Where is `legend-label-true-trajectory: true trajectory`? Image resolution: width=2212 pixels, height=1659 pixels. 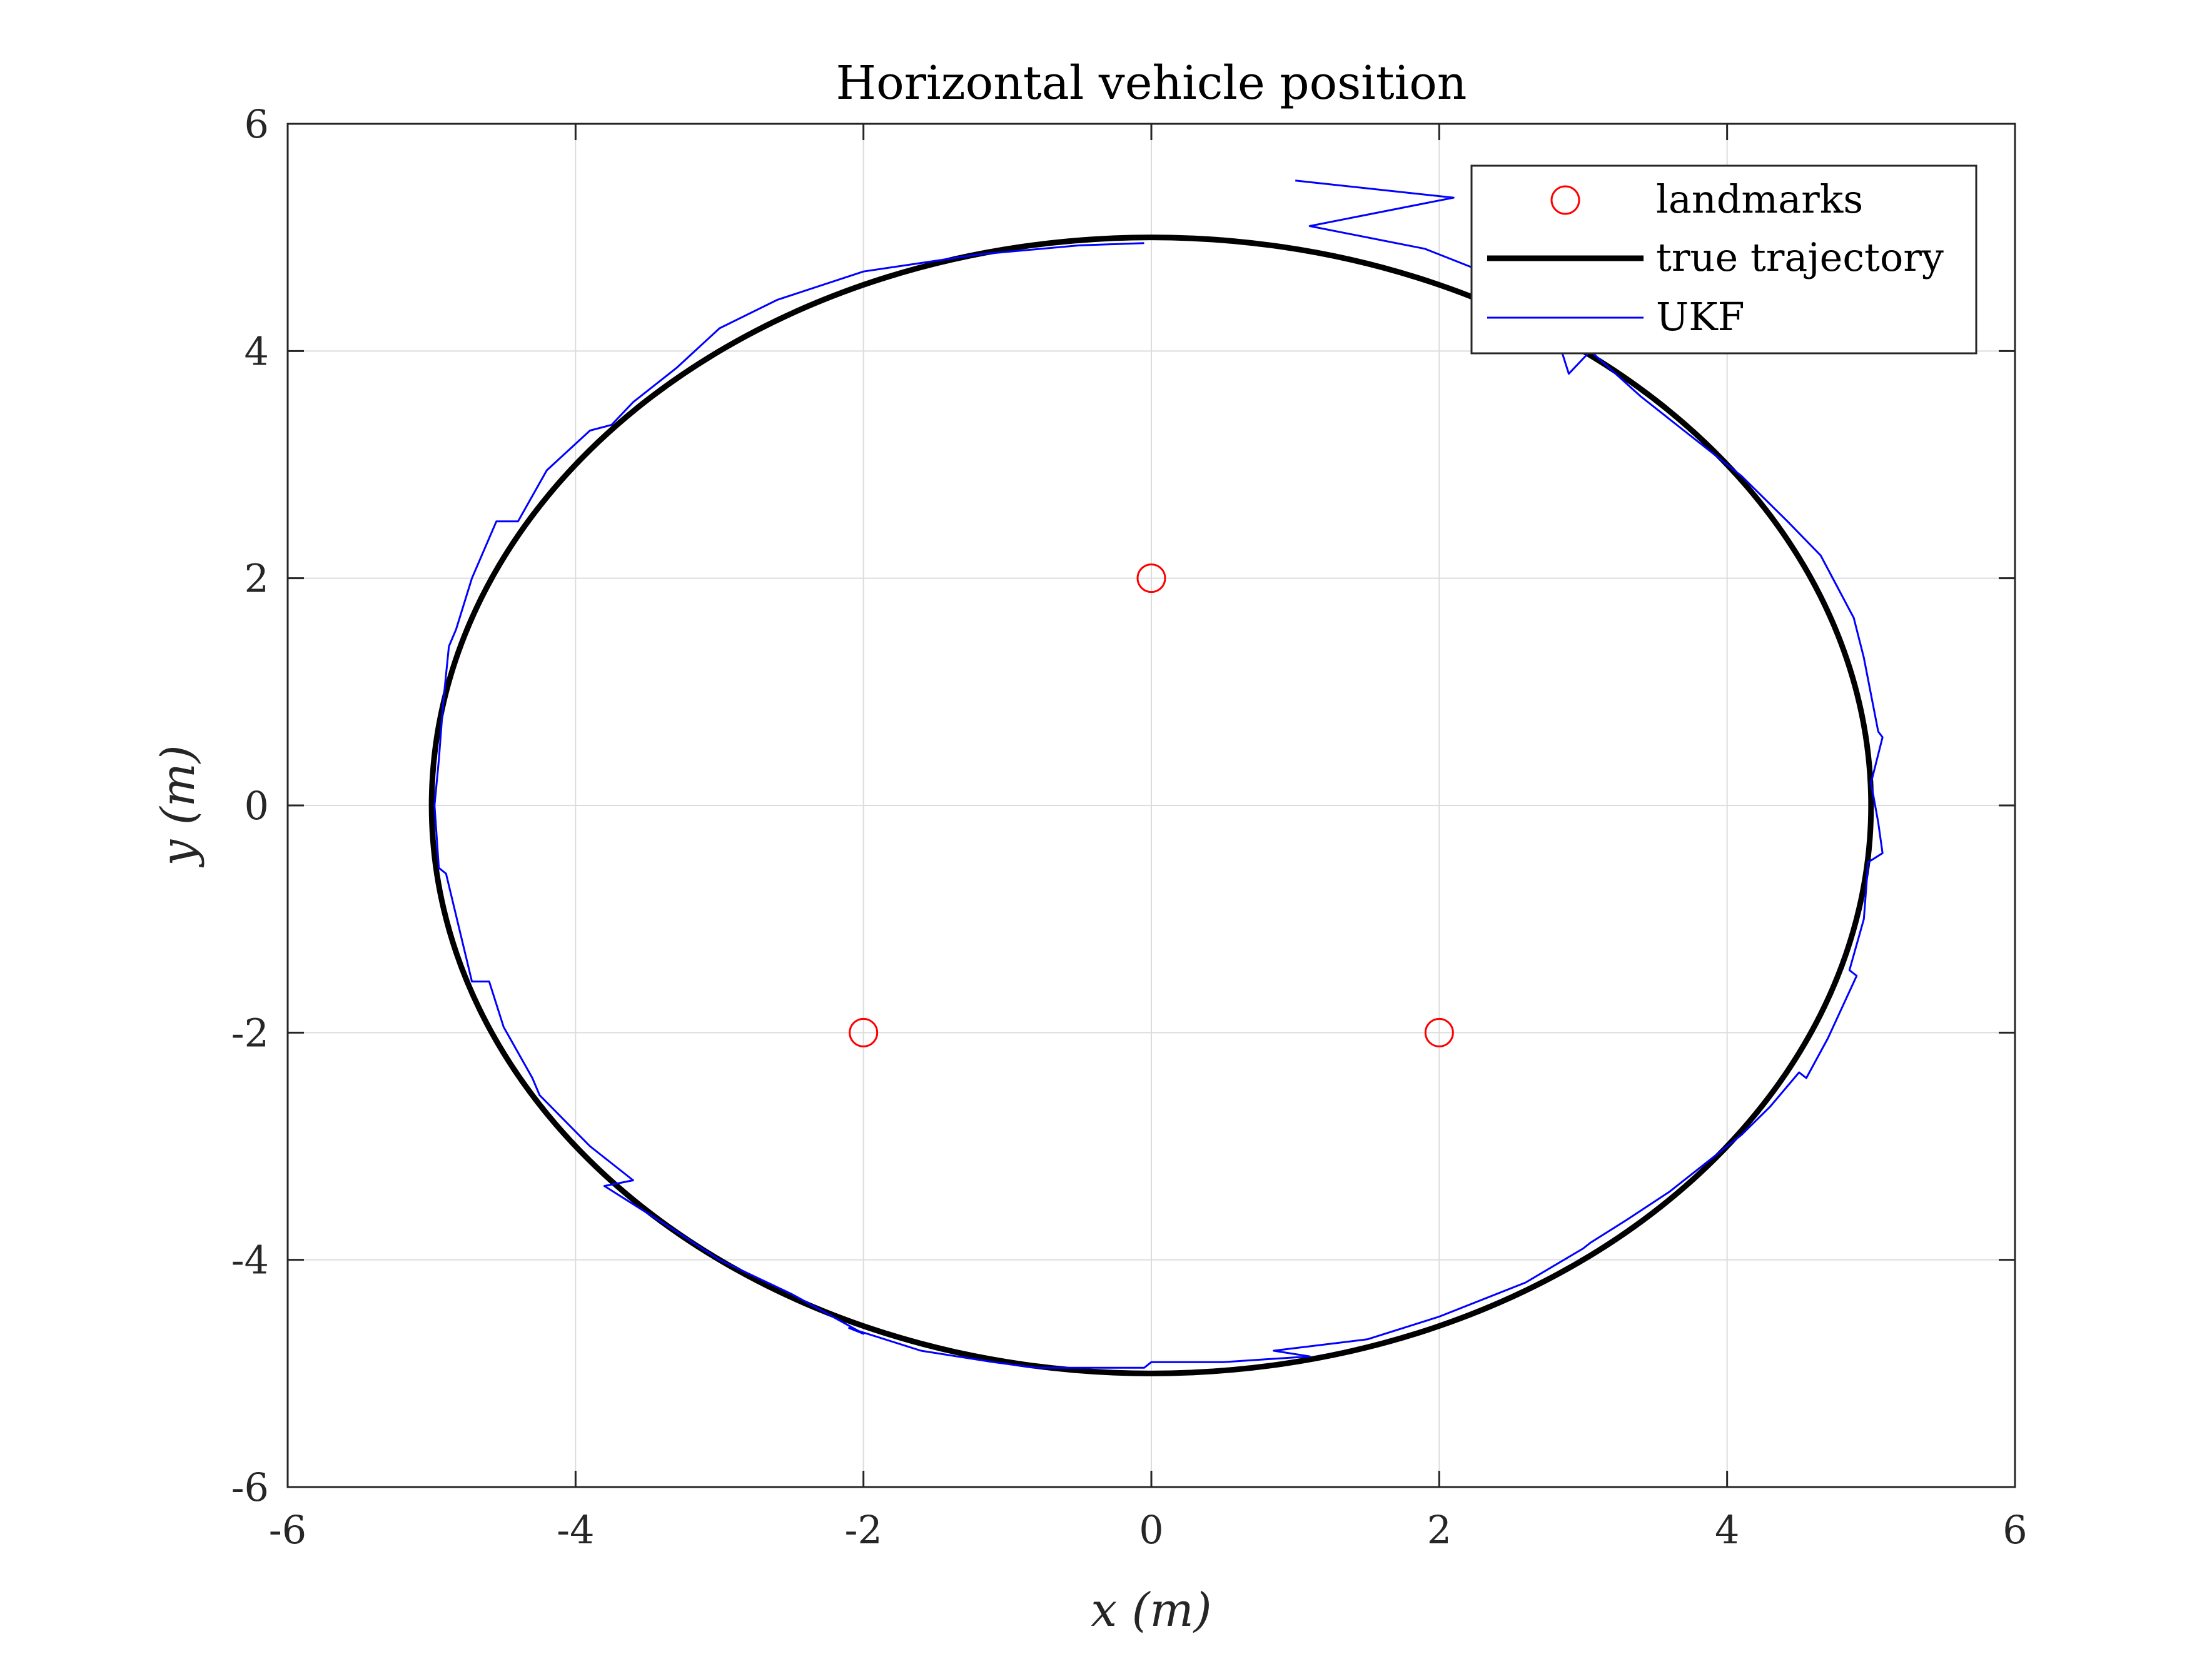
legend-label-true-trajectory: true trajectory is located at coordinates (1800, 257).